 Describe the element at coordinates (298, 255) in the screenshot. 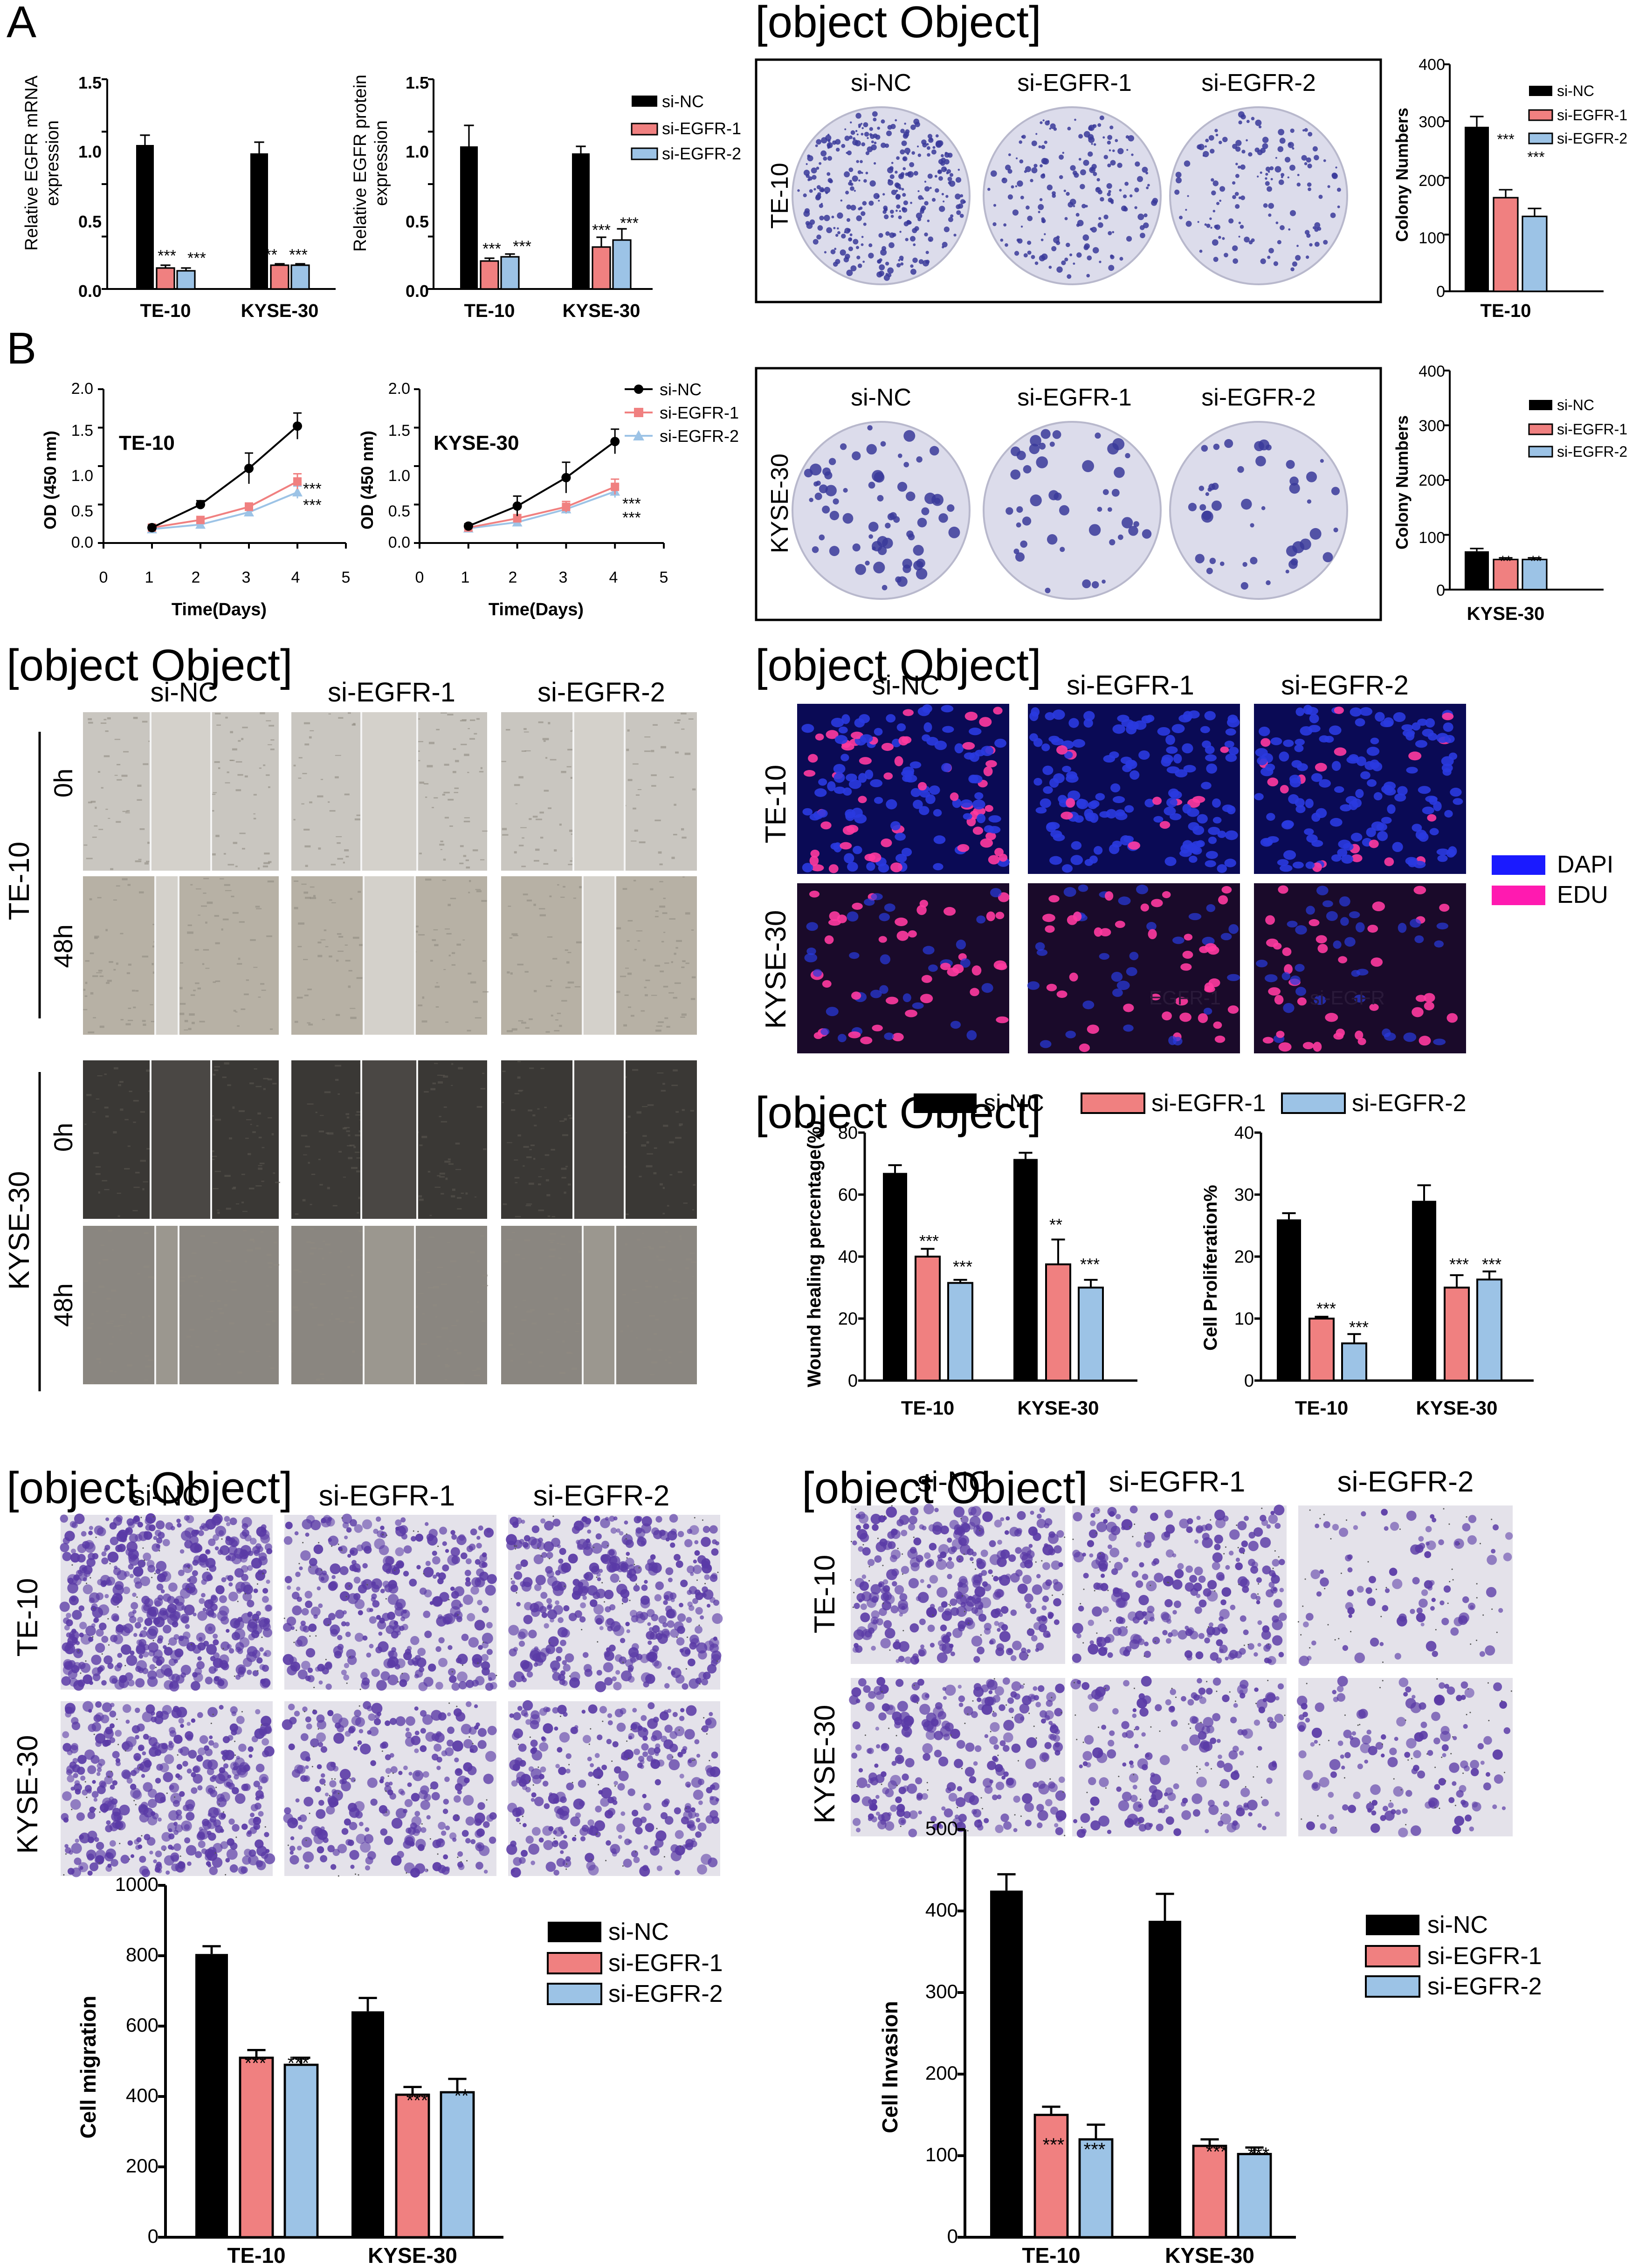

I see `sig-a1-3: ***` at that location.